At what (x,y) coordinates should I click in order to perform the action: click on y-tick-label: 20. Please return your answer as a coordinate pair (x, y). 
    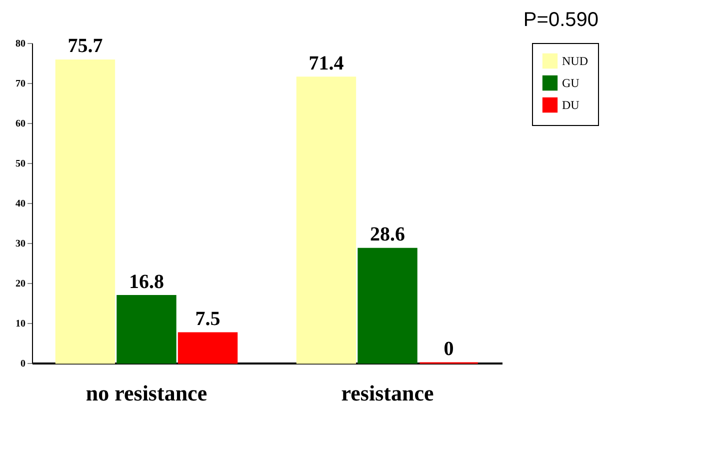
    Looking at the image, I should click on (21, 284).